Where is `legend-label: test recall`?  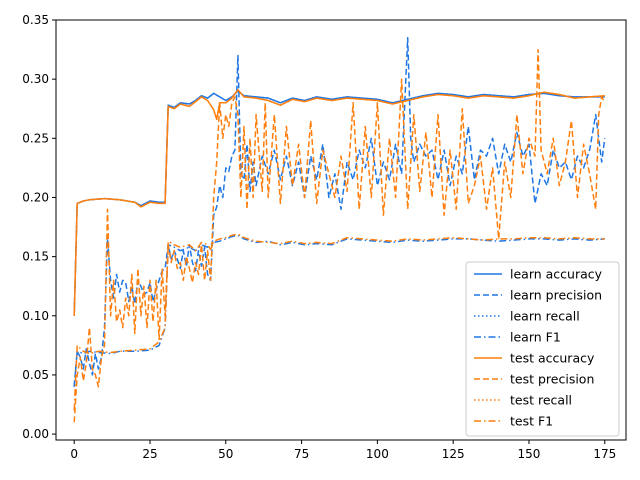 legend-label: test recall is located at coordinates (541, 400).